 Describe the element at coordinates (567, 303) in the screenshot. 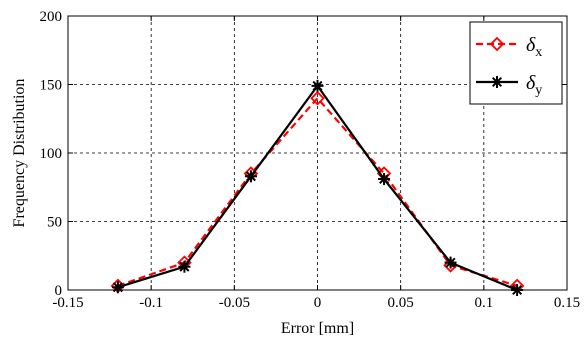

I see `x-tick-label: 0.15` at that location.